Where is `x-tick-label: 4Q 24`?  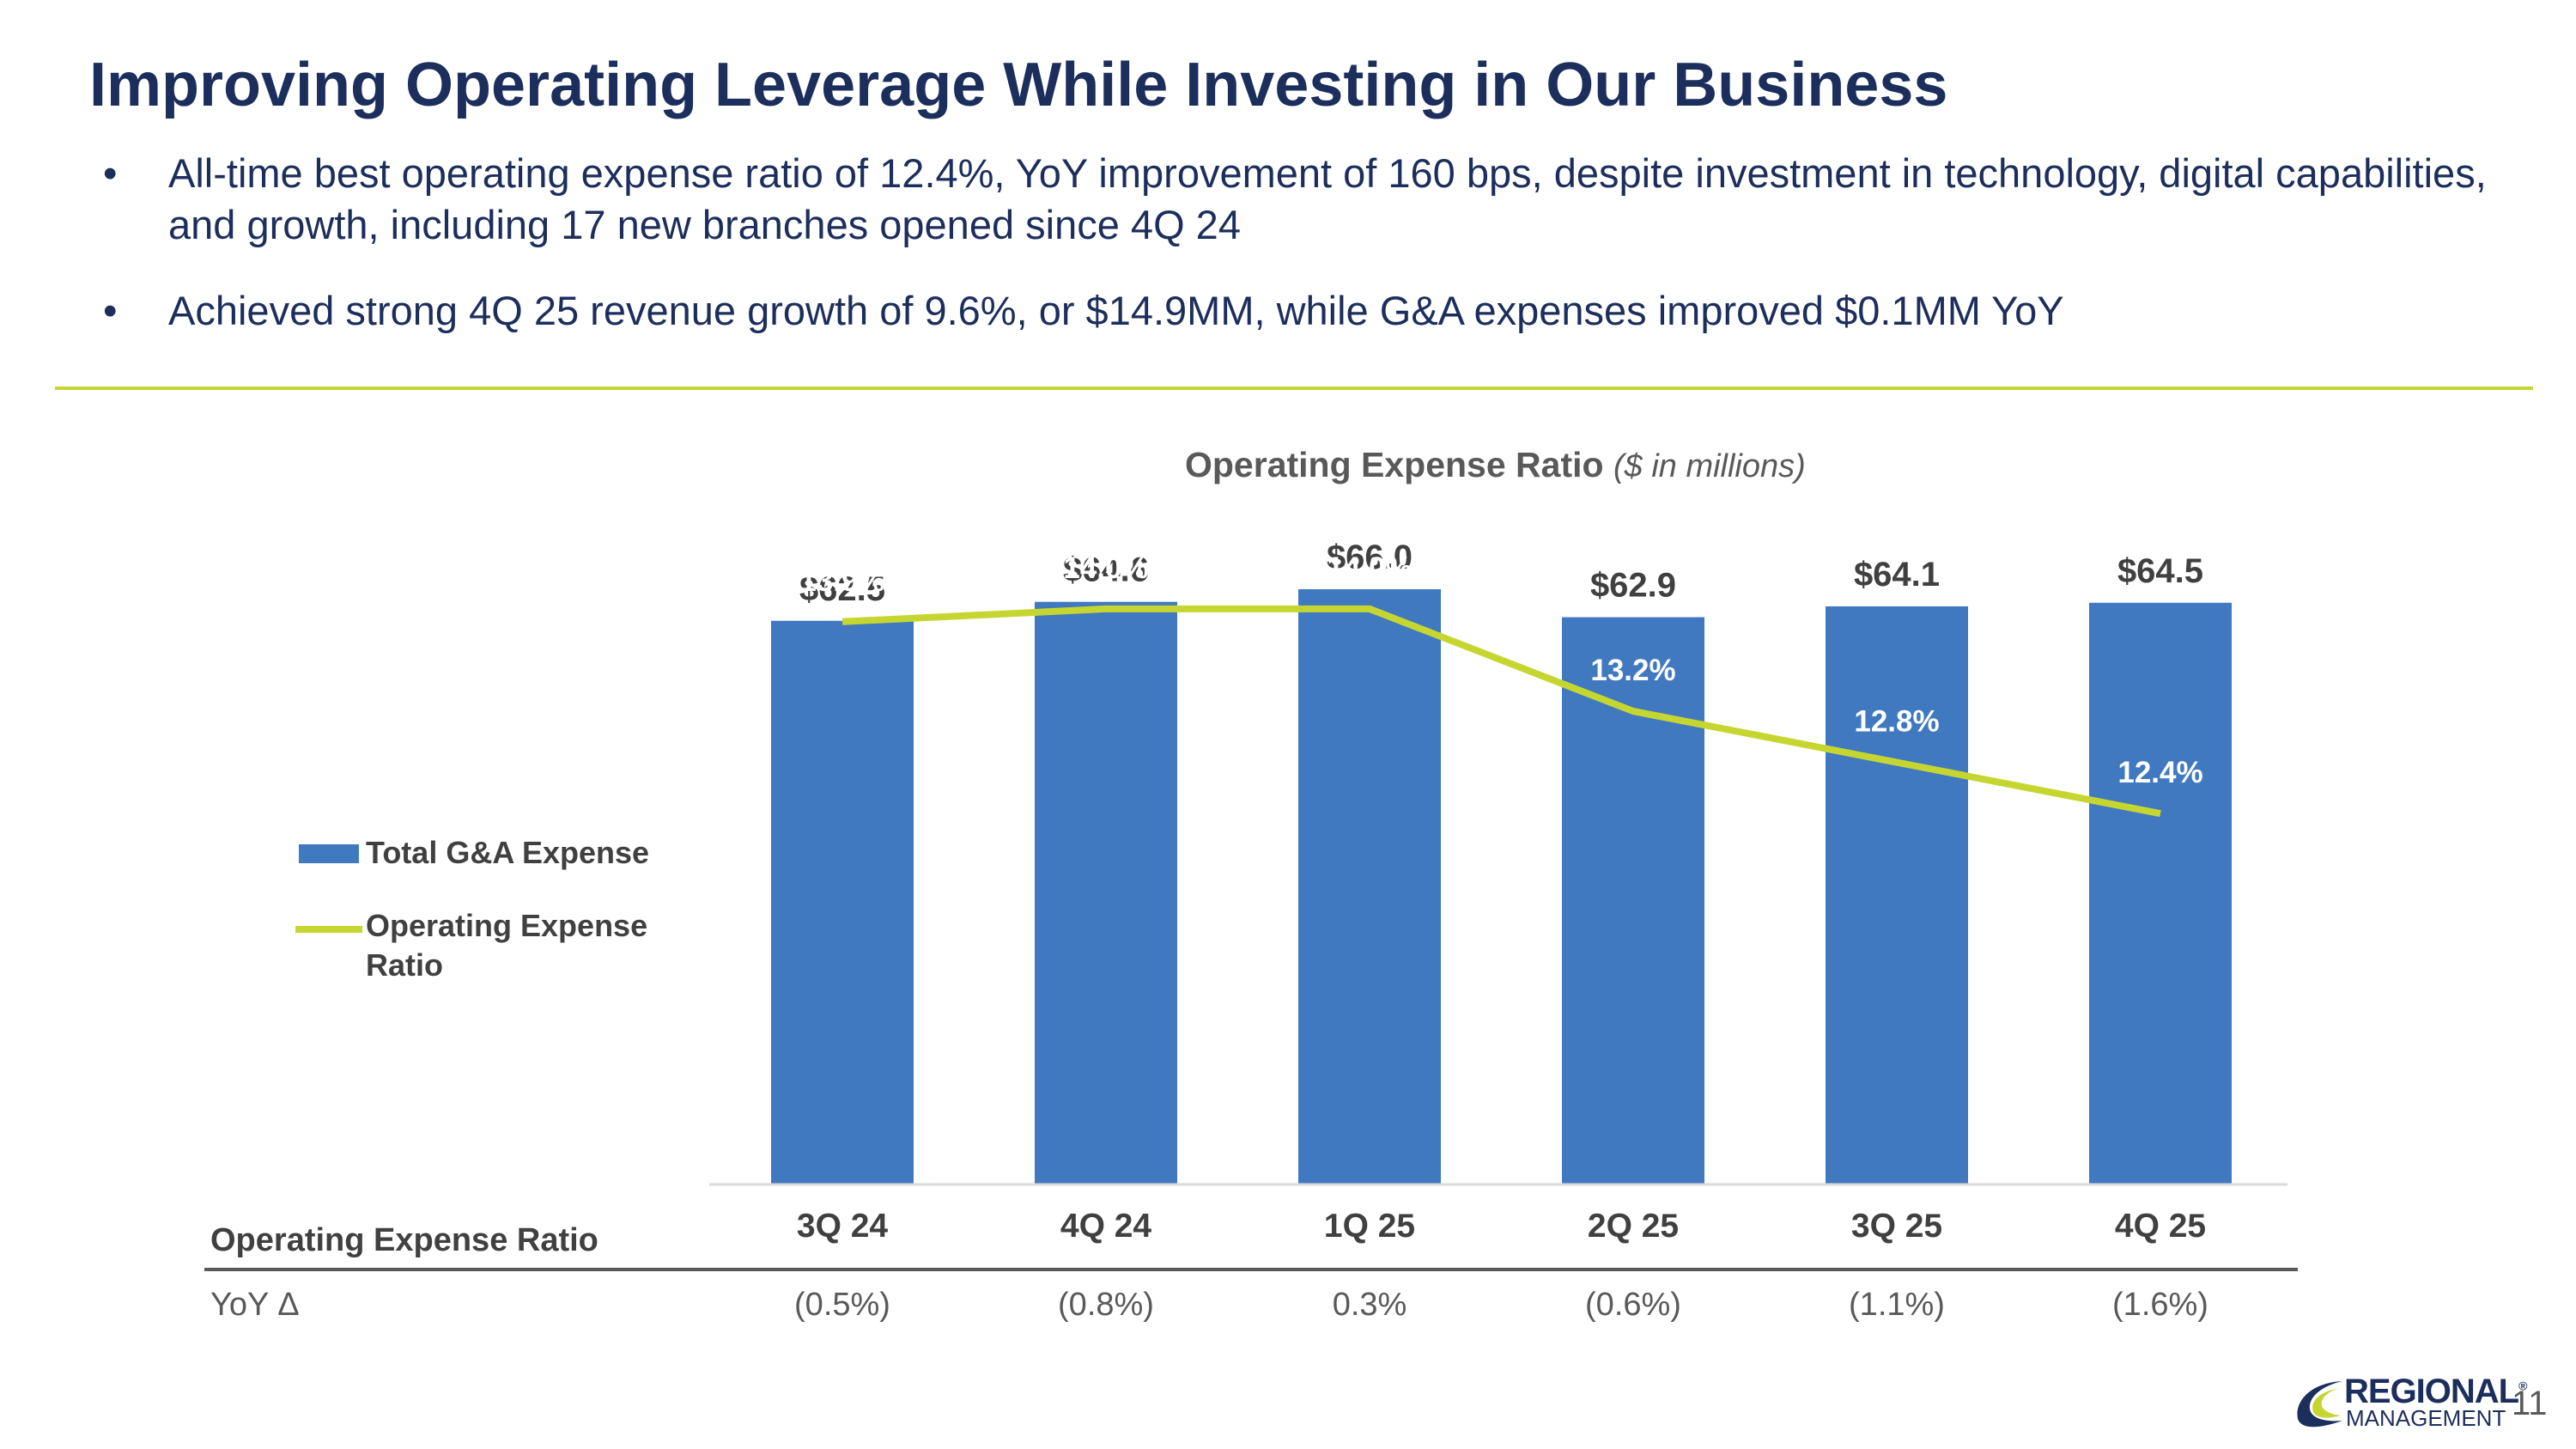 x-tick-label: 4Q 24 is located at coordinates (1106, 1226).